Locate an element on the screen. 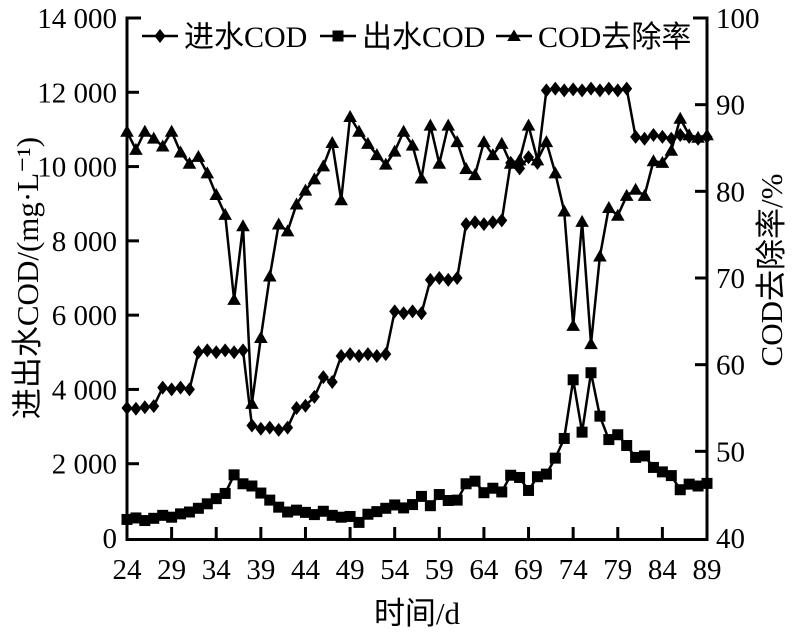  legend-label-removal-rate: COD去除率 is located at coordinates (614, 37).